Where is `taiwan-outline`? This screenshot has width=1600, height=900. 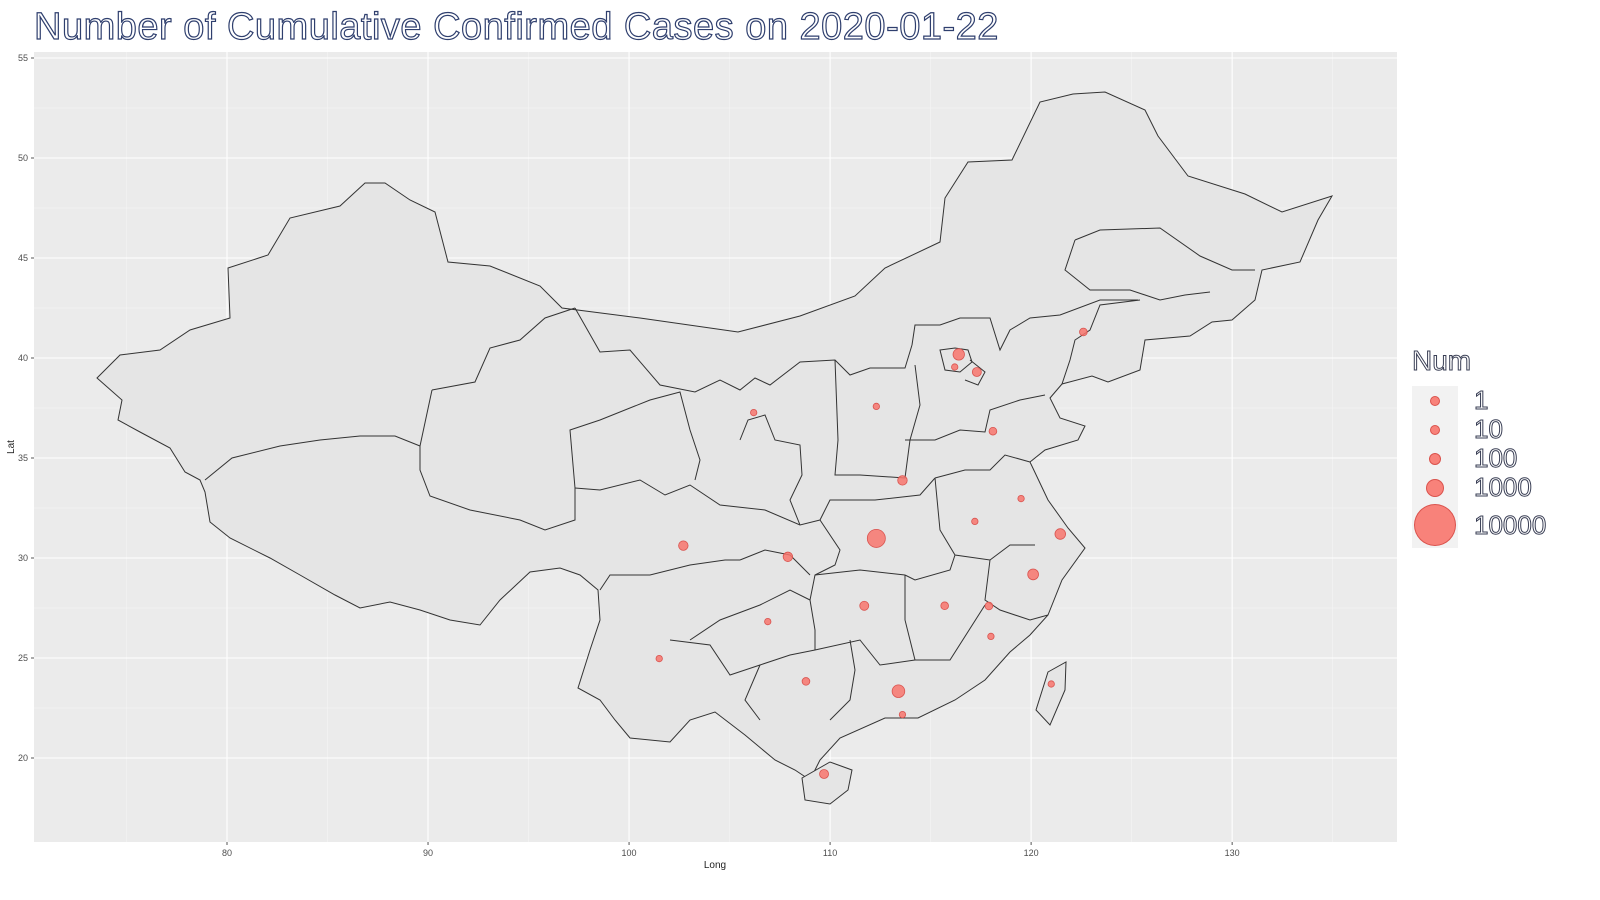
taiwan-outline is located at coordinates (1051, 693).